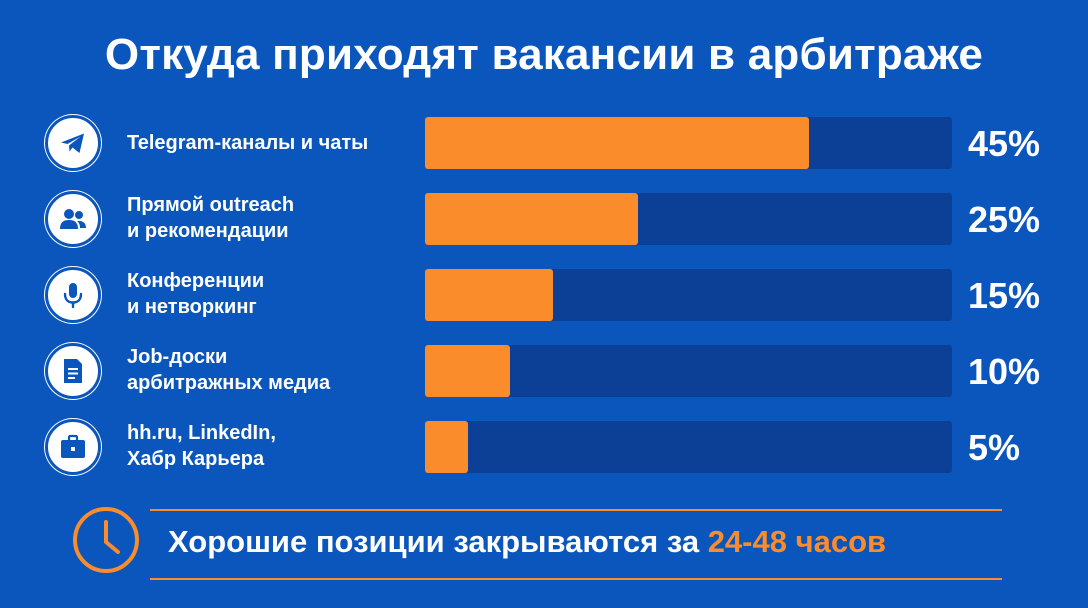 The width and height of the screenshot is (1088, 608). What do you see at coordinates (192, 307) in the screenshot?
I see `category-label-line: и нетворкинг` at bounding box center [192, 307].